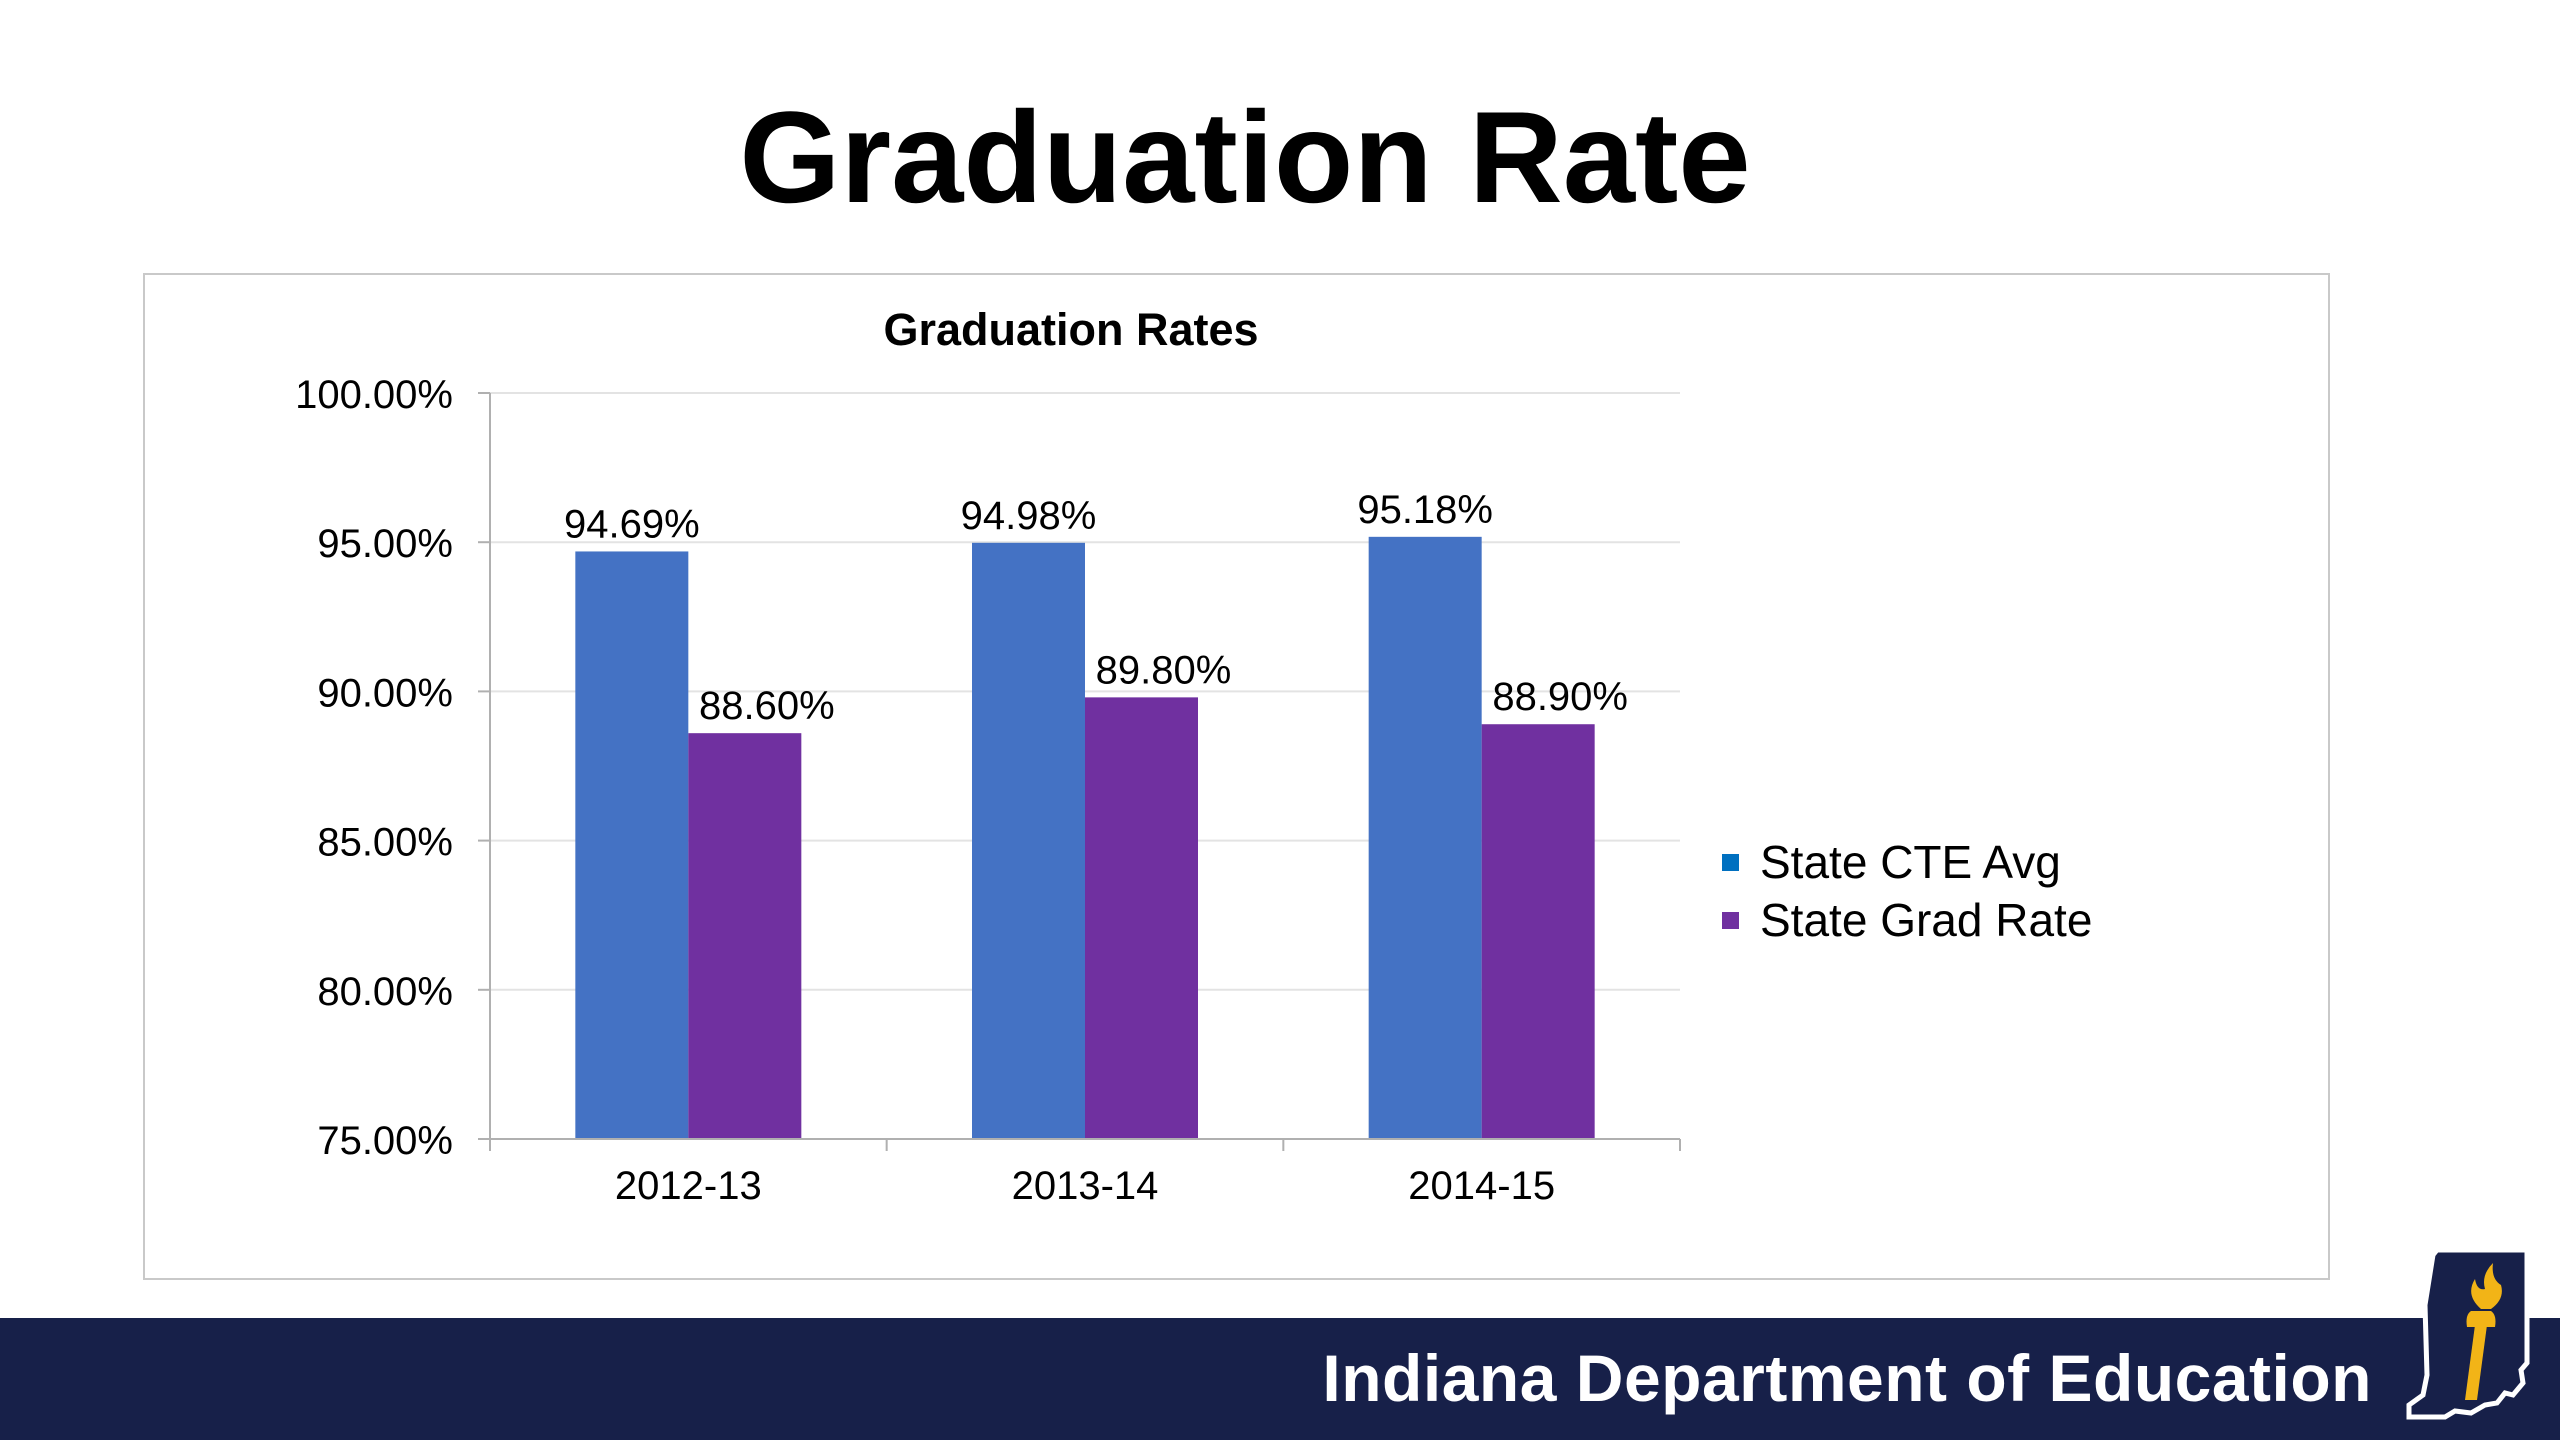  Describe the element at coordinates (745, 936) in the screenshot. I see `bar-2012-13-state-grad-rate` at that location.